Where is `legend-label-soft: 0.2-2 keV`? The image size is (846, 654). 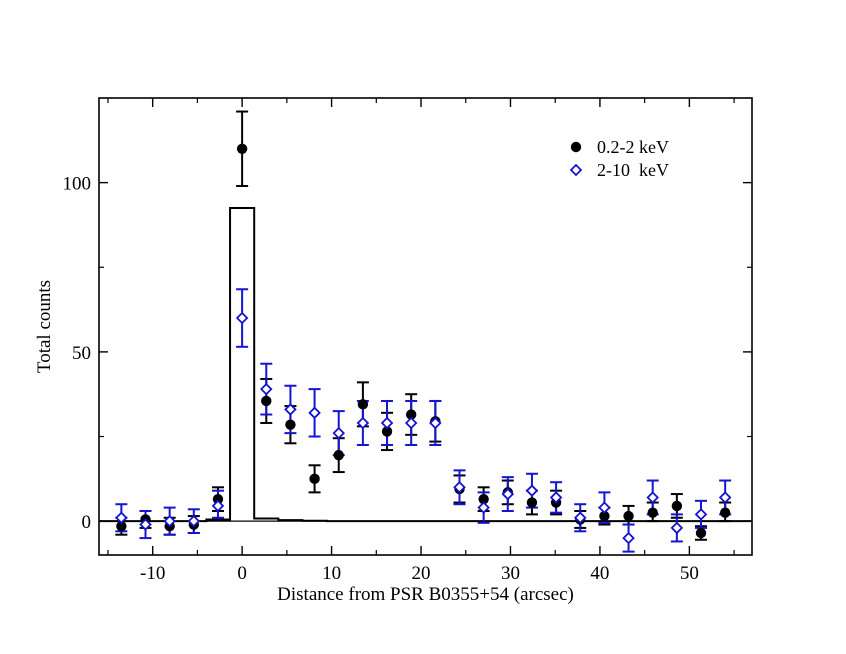
legend-label-soft: 0.2-2 keV is located at coordinates (633, 147).